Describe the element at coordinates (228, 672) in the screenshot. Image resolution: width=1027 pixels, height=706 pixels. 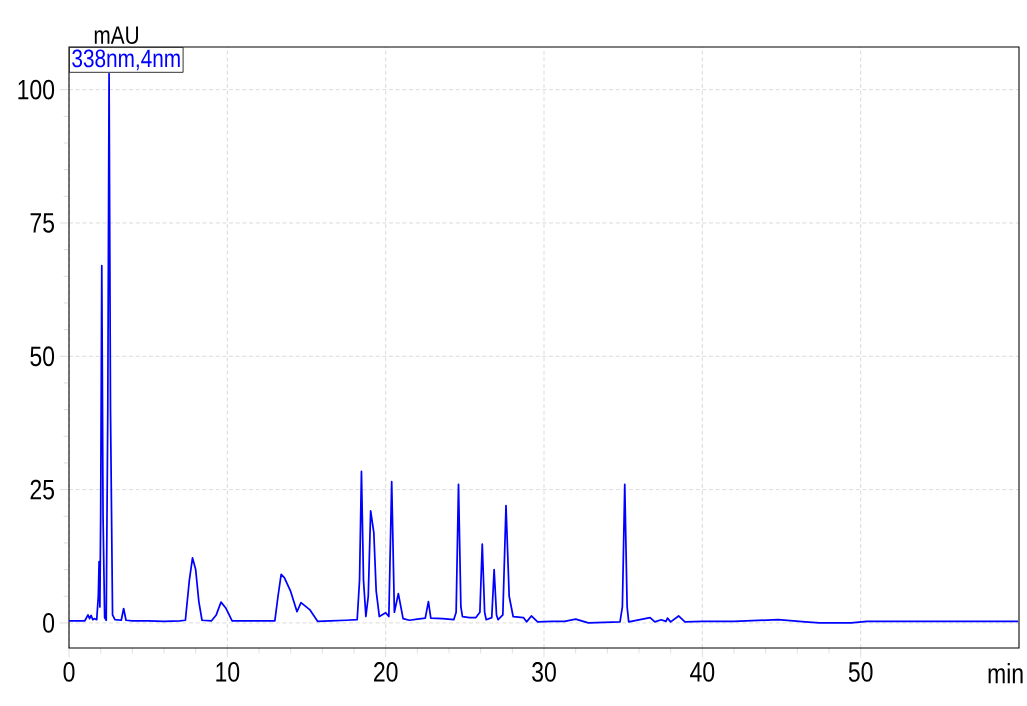
I see `x-tick-label: 10` at that location.